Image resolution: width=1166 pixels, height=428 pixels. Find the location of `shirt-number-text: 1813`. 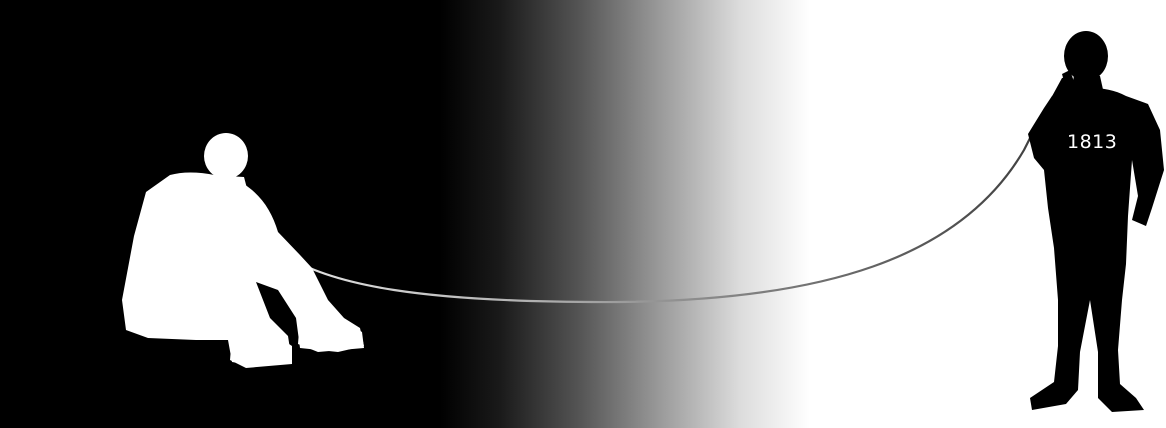

shirt-number-text: 1813 is located at coordinates (1092, 142).